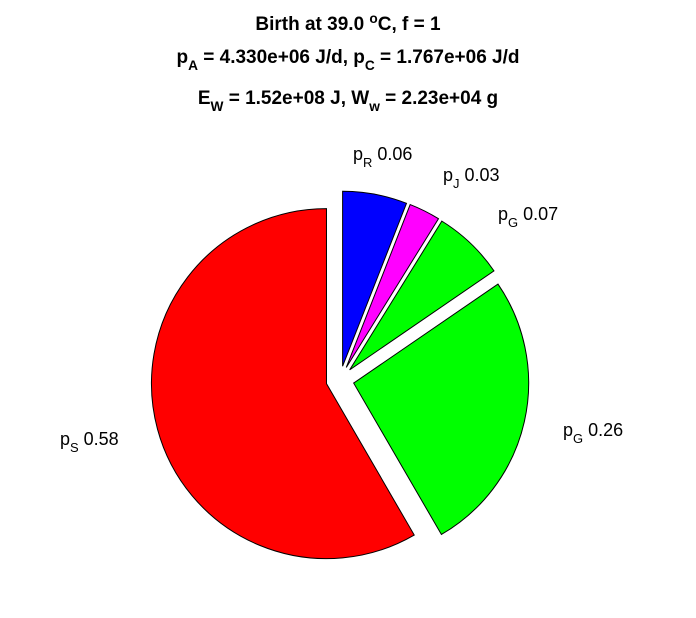  What do you see at coordinates (603, 430) in the screenshot?
I see `slice-label-value: 0.26` at bounding box center [603, 430].